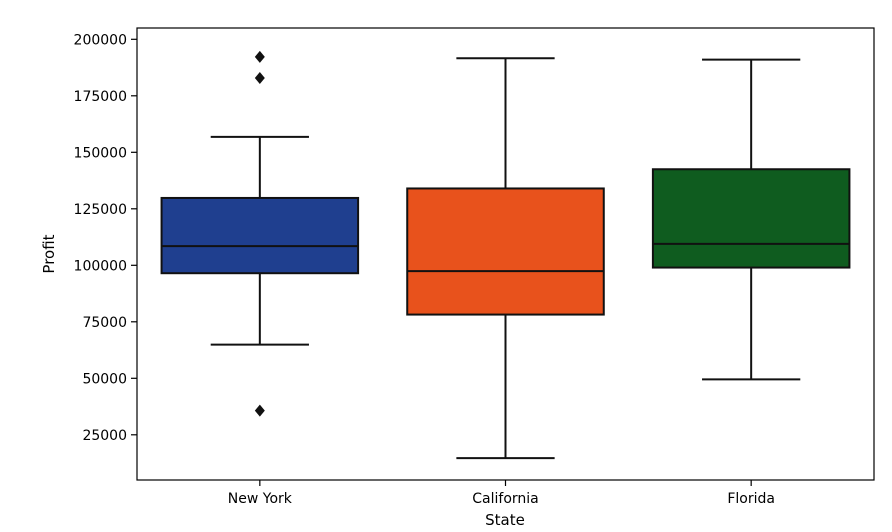  Describe the element at coordinates (100, 40) in the screenshot. I see `y-tick-label: 200000` at that location.